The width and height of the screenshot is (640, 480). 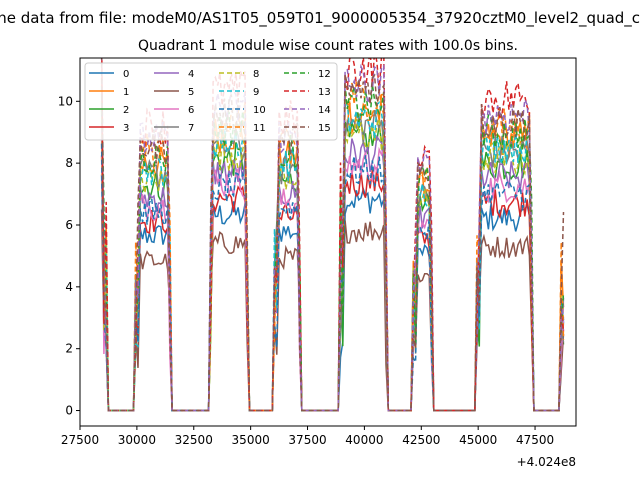 I want to click on legend-label: 10, so click(x=259, y=110).